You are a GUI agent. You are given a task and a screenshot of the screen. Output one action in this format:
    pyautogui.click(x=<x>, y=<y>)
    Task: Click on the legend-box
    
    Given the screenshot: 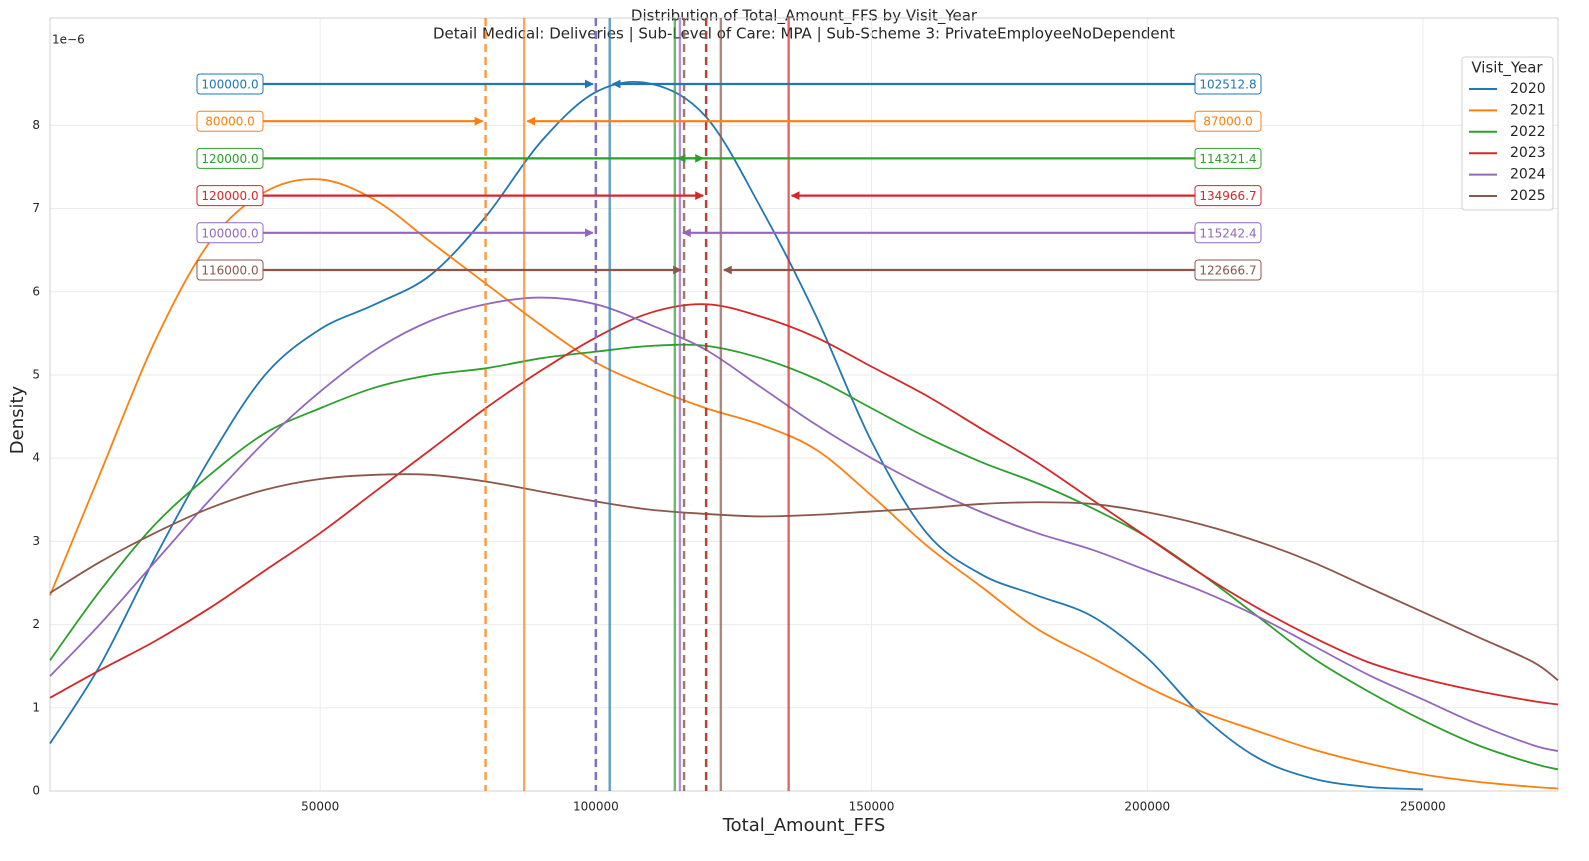 What is the action you would take?
    pyautogui.click(x=1507, y=133)
    